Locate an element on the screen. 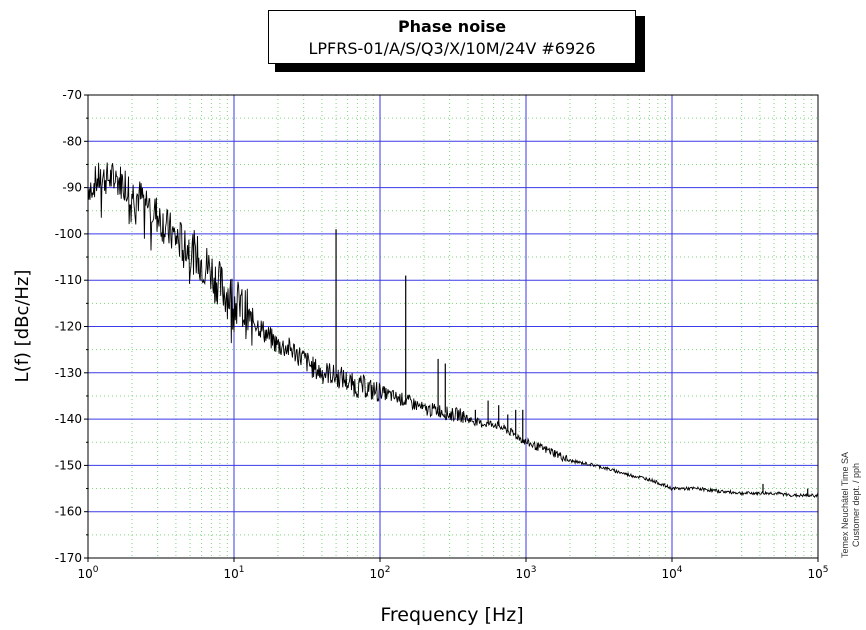 The image size is (866, 630). y-tick-label: -150 is located at coordinates (68, 465).